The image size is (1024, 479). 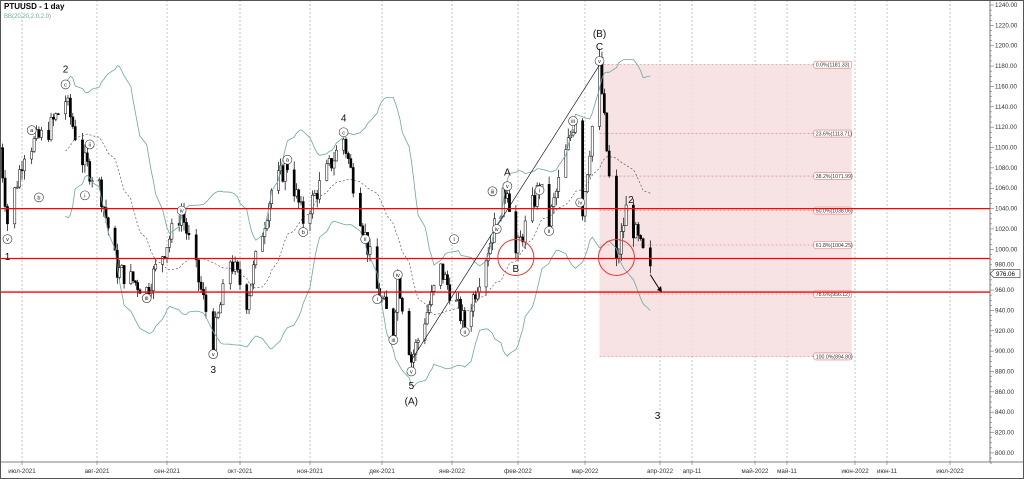 I want to click on y-tick-label: 980.00, so click(x=1004, y=265).